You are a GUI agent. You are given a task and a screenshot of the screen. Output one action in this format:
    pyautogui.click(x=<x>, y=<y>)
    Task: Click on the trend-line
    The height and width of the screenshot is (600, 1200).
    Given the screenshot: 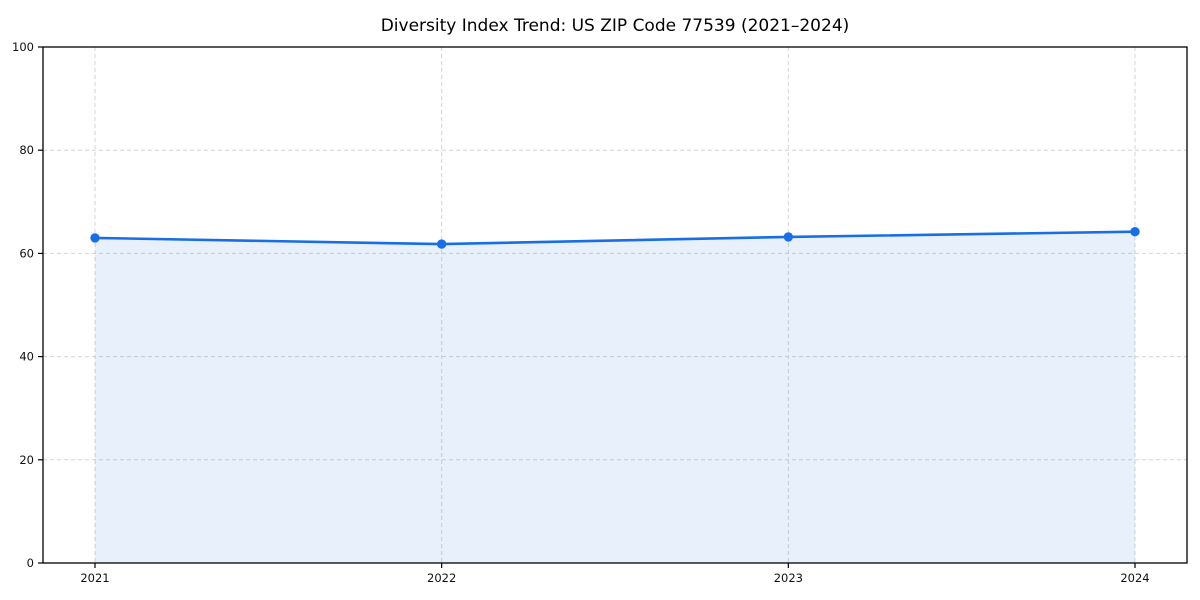 What is the action you would take?
    pyautogui.click(x=615, y=238)
    